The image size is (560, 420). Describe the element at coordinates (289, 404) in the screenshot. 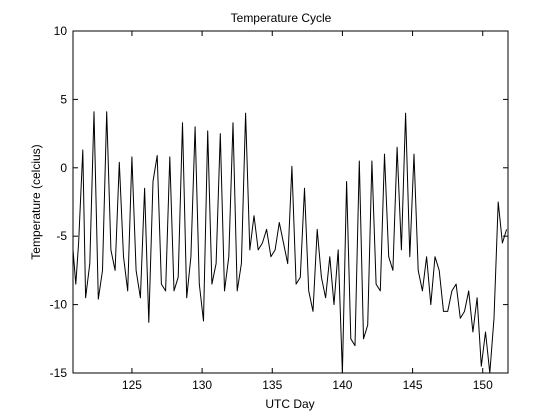

I see `x-axis-label: UTC Day` at that location.